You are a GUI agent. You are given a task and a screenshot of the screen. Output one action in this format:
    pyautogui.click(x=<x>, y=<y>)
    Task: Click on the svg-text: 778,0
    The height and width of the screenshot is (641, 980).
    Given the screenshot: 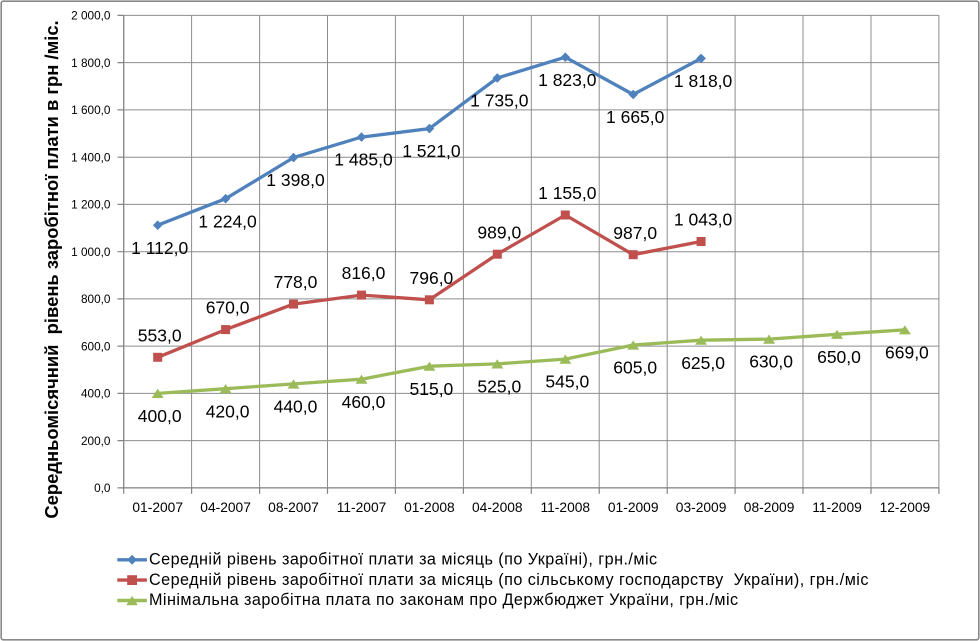 What is the action you would take?
    pyautogui.click(x=296, y=282)
    